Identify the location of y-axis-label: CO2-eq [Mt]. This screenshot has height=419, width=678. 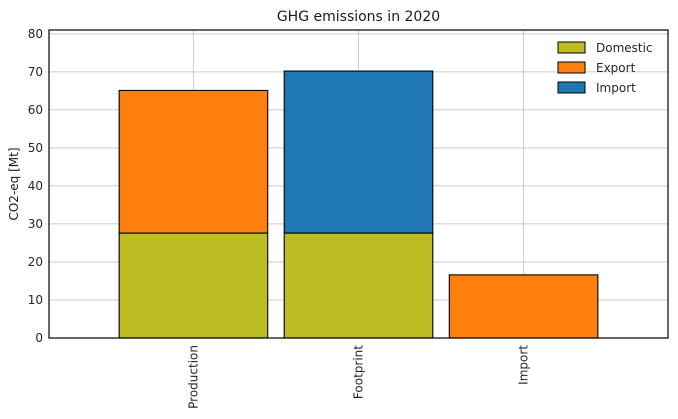
(14, 183).